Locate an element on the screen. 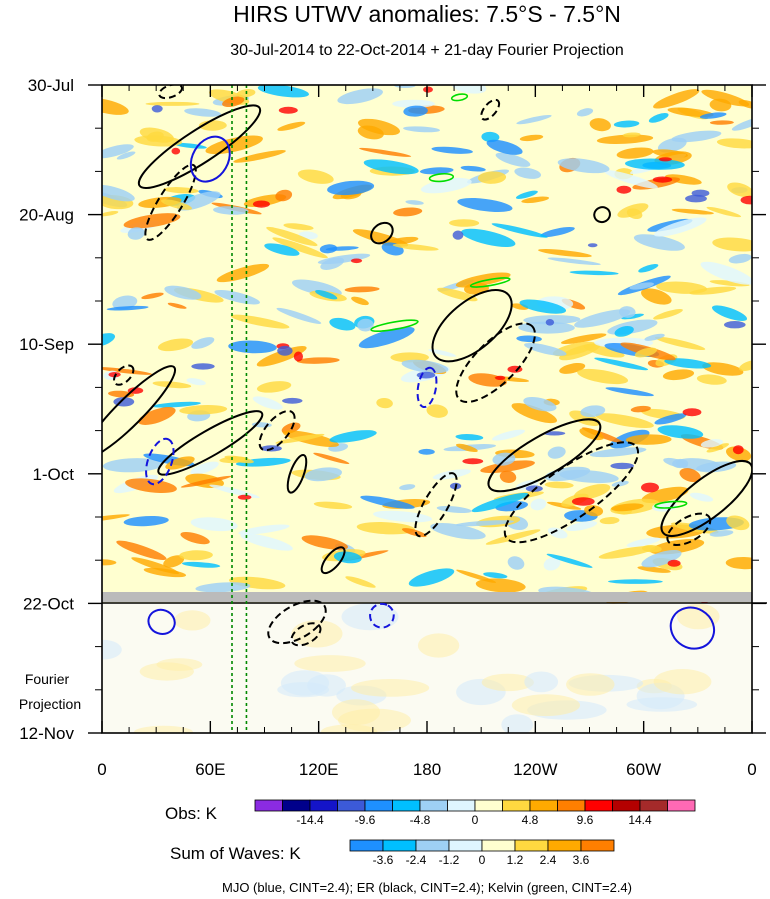  colorbar-tick-label: 0 is located at coordinates (482, 860).